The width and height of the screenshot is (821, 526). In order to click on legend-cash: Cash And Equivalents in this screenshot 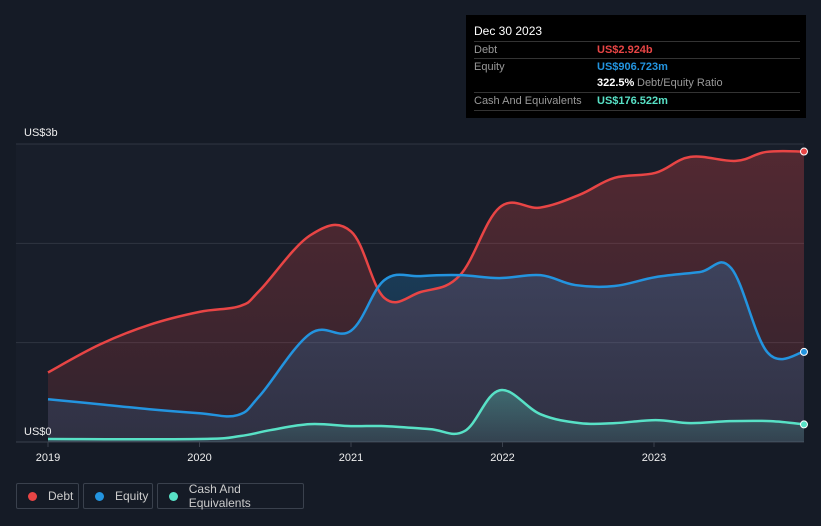, I will do `click(230, 496)`.